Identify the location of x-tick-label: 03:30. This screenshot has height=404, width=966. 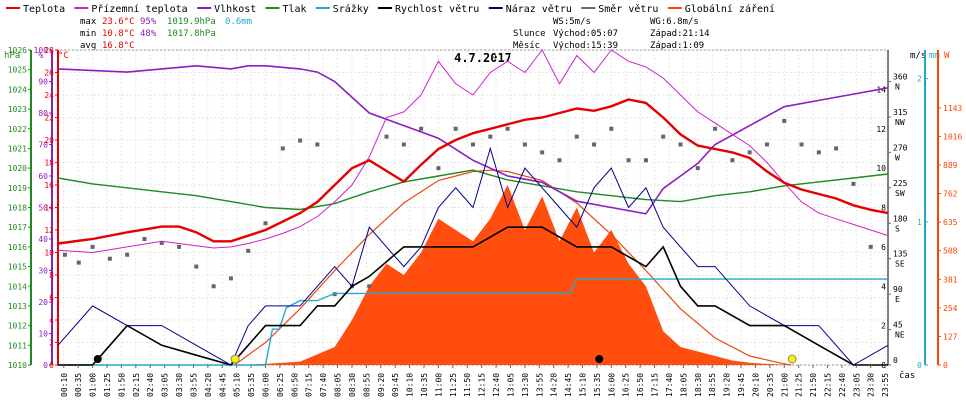
(179, 385).